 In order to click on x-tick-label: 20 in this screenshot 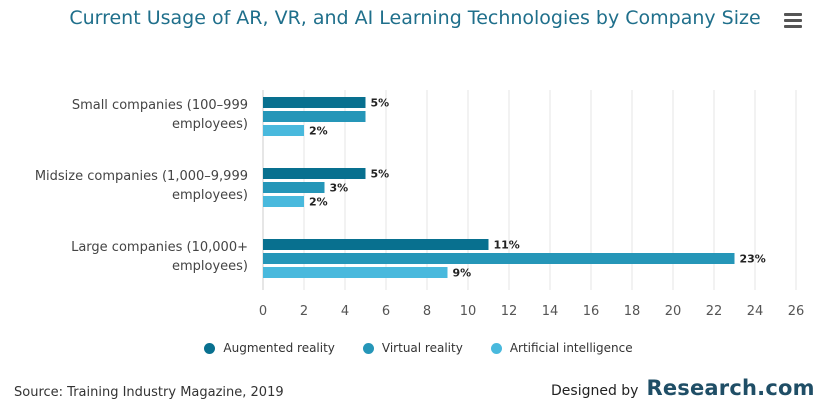, I will do `click(673, 311)`.